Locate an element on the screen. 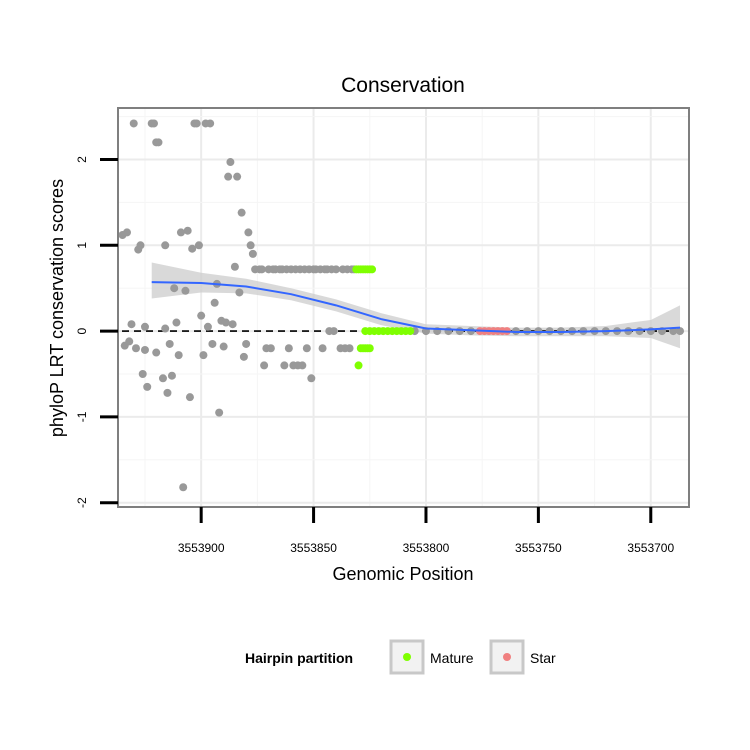 The height and width of the screenshot is (750, 750). y-tick-label: 2 is located at coordinates (82, 159).